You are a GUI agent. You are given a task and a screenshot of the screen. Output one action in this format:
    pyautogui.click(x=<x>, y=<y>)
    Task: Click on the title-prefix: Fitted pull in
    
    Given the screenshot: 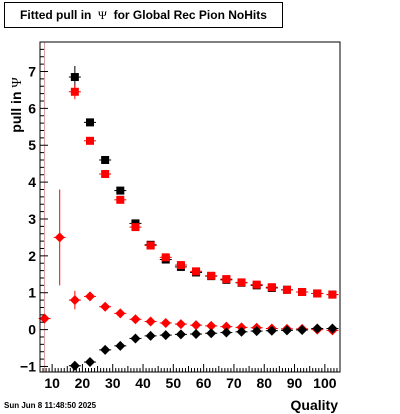 What is the action you would take?
    pyautogui.click(x=56, y=15)
    